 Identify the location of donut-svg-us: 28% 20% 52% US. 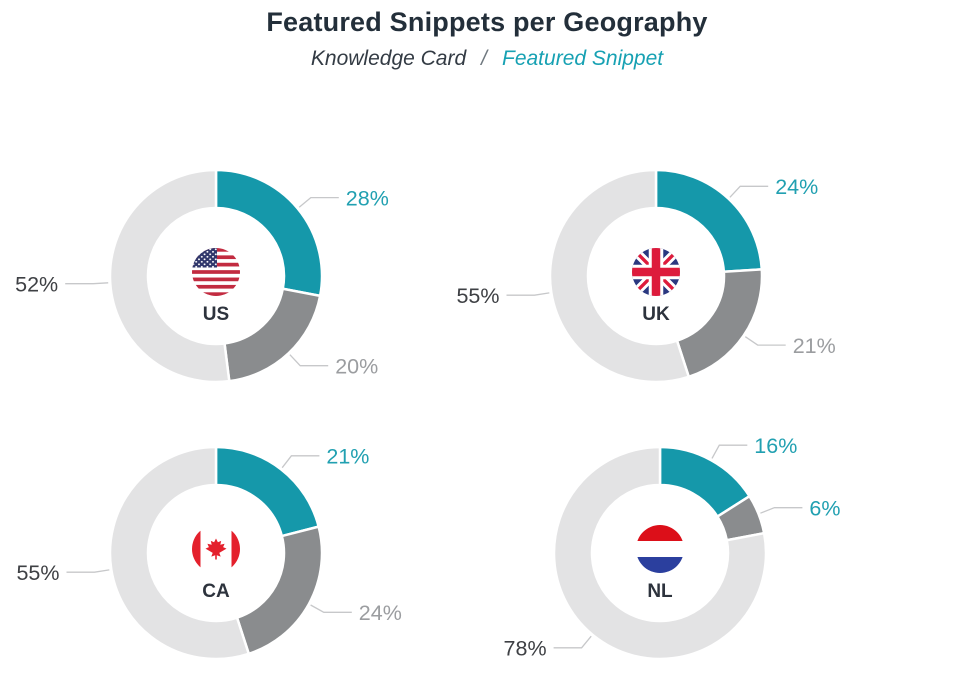
(202, 276).